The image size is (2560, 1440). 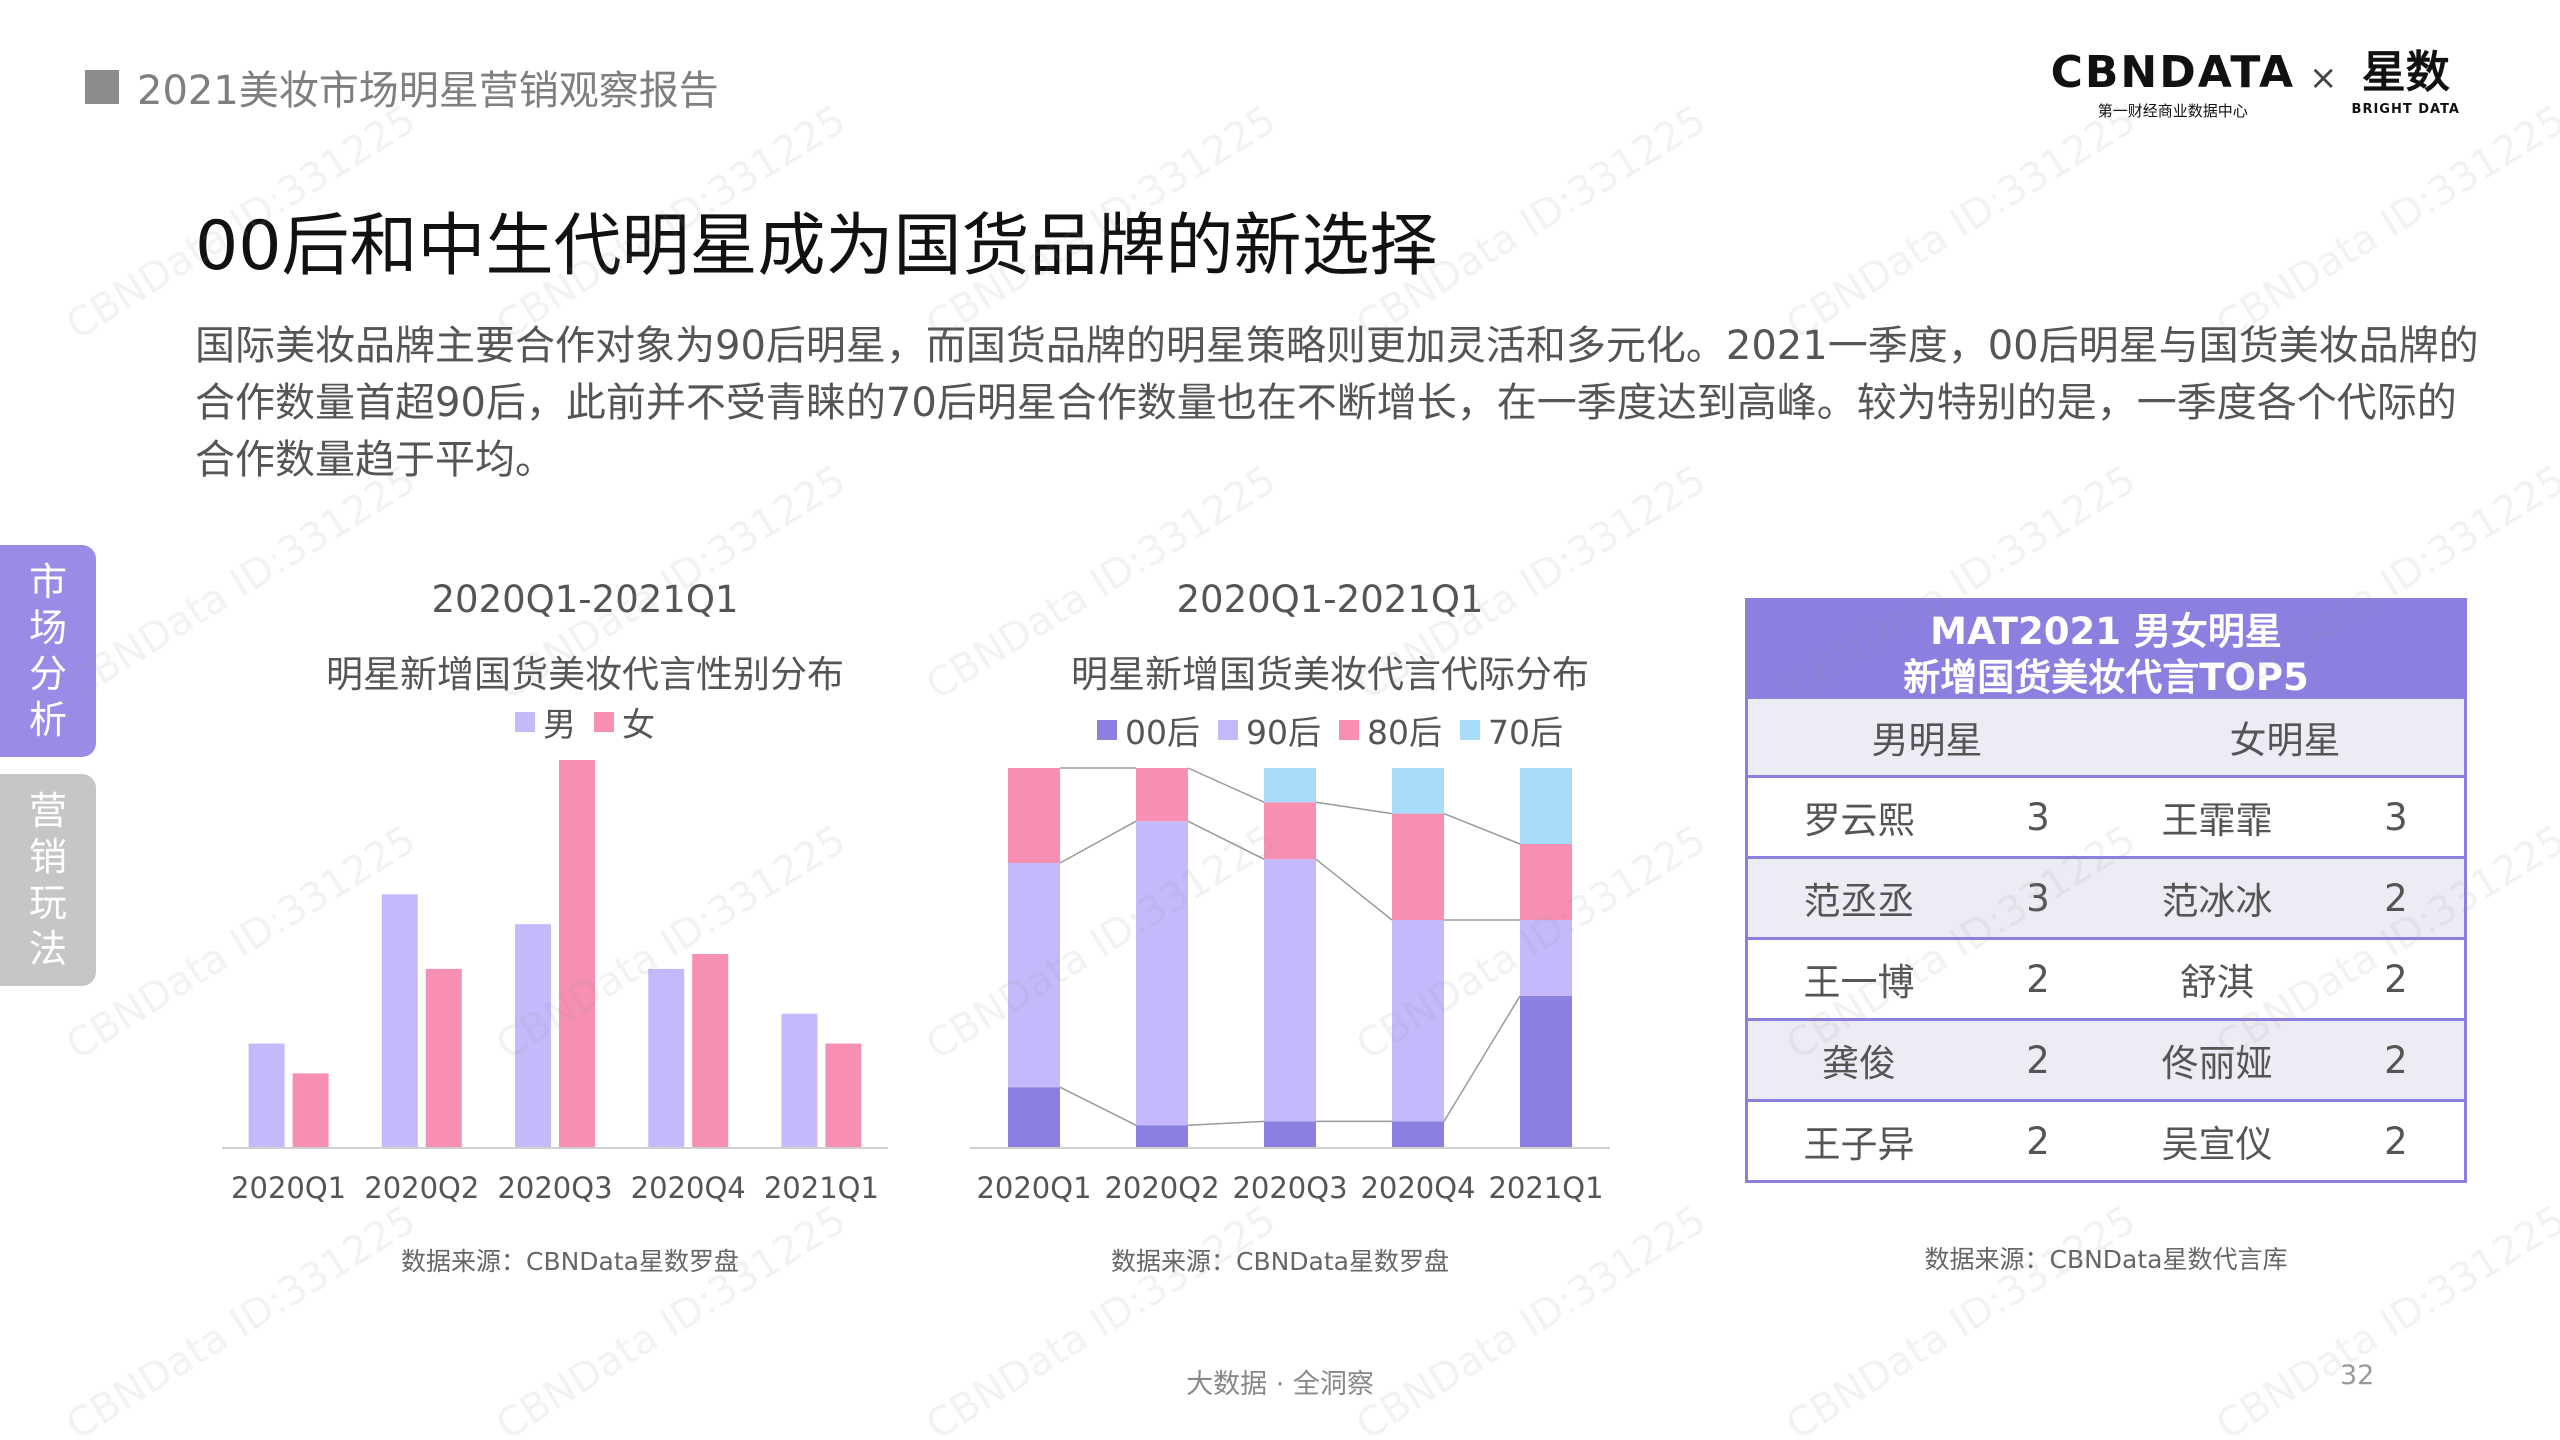 I want to click on segment-70-2020Q3, so click(x=1290, y=785).